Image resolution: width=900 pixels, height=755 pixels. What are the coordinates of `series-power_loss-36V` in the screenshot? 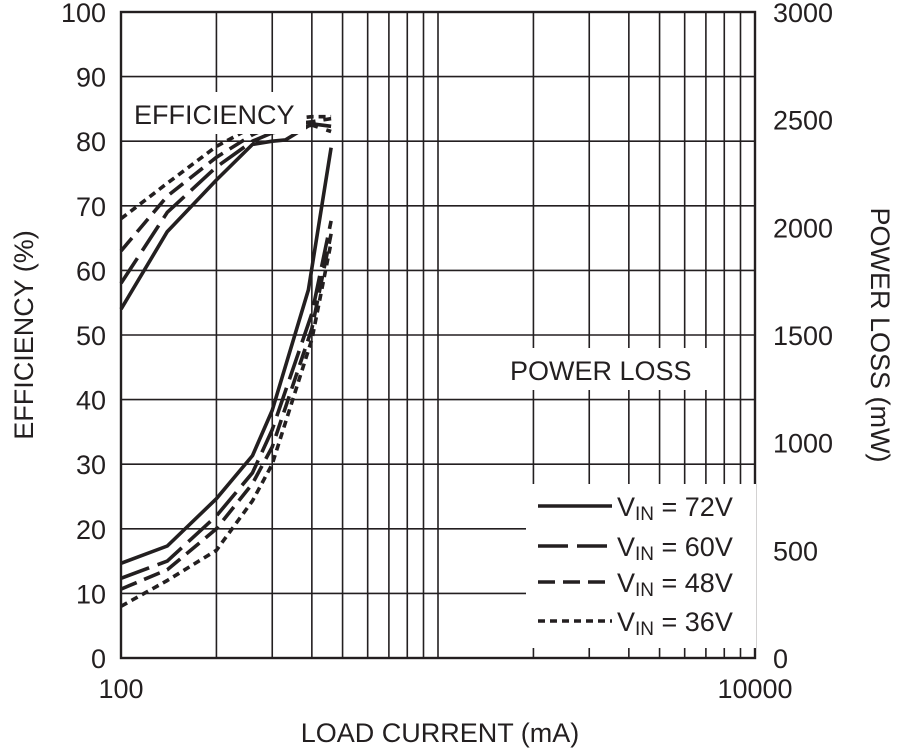 It's located at (226, 425).